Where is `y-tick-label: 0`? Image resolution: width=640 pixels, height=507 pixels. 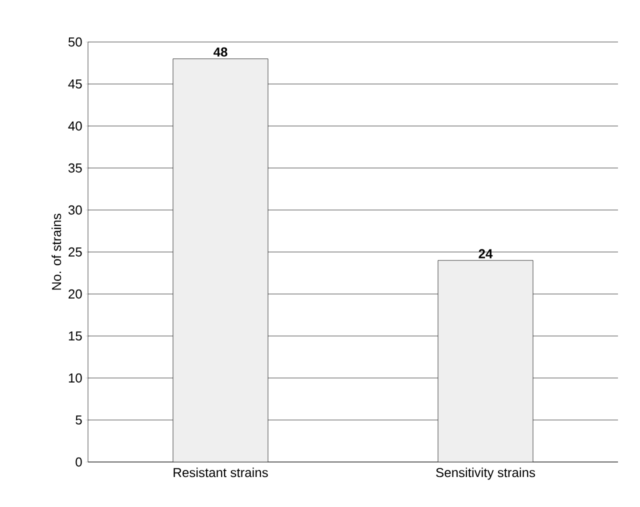
y-tick-label: 0 is located at coordinates (79, 462).